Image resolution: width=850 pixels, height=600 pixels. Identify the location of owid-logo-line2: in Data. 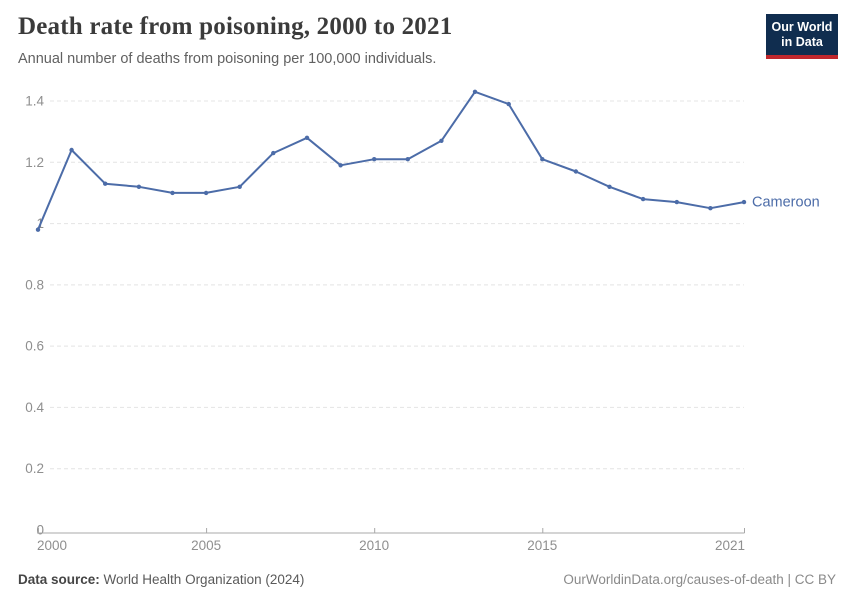
(802, 42).